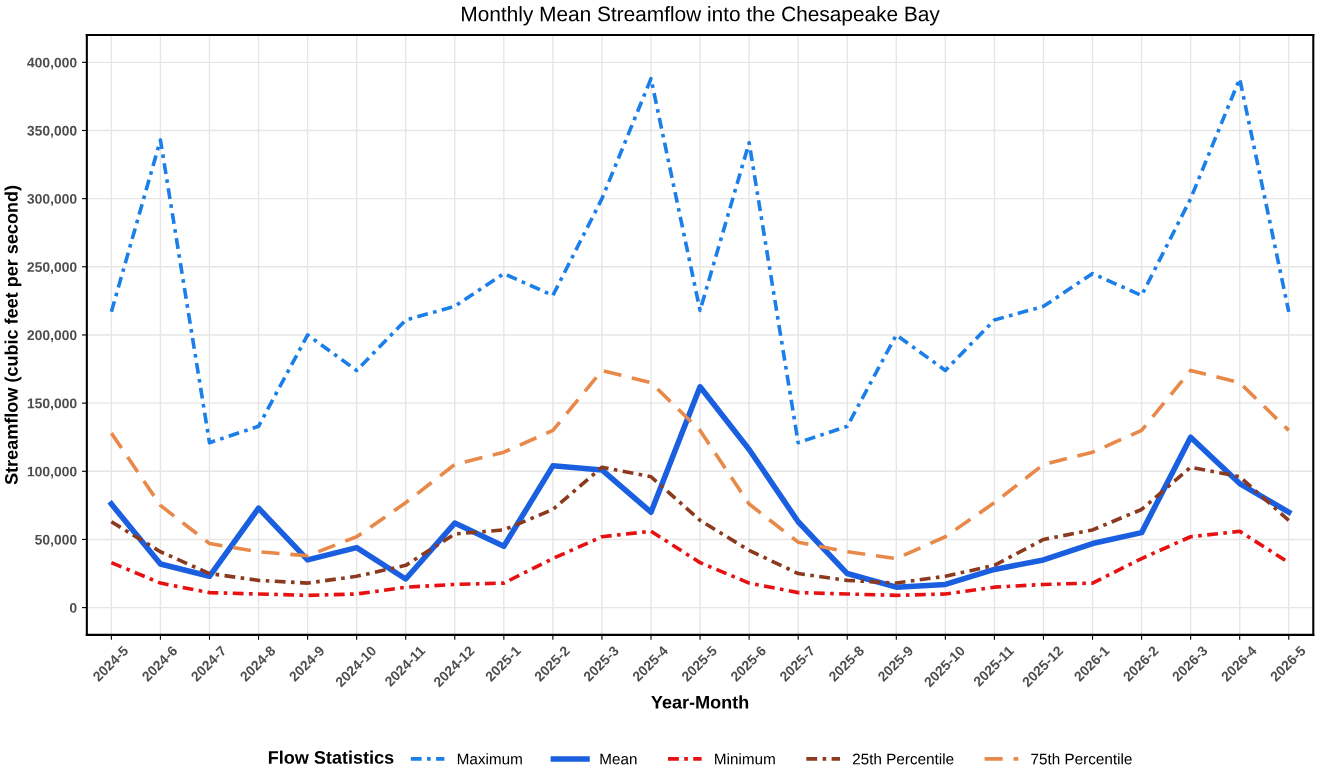 This screenshot has width=1336, height=779. Describe the element at coordinates (52, 268) in the screenshot. I see `y-tick-label: 250,000` at that location.